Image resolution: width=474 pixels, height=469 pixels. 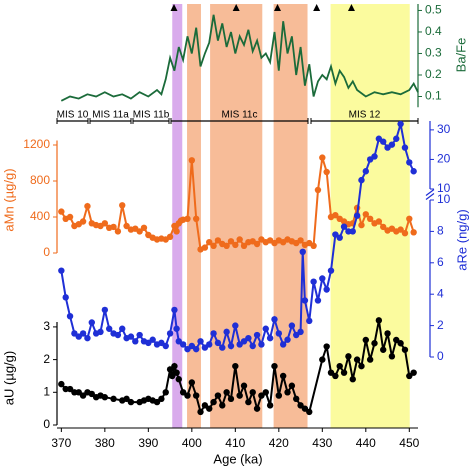 I want to click on x-tick-label: 370, so click(x=61, y=443).